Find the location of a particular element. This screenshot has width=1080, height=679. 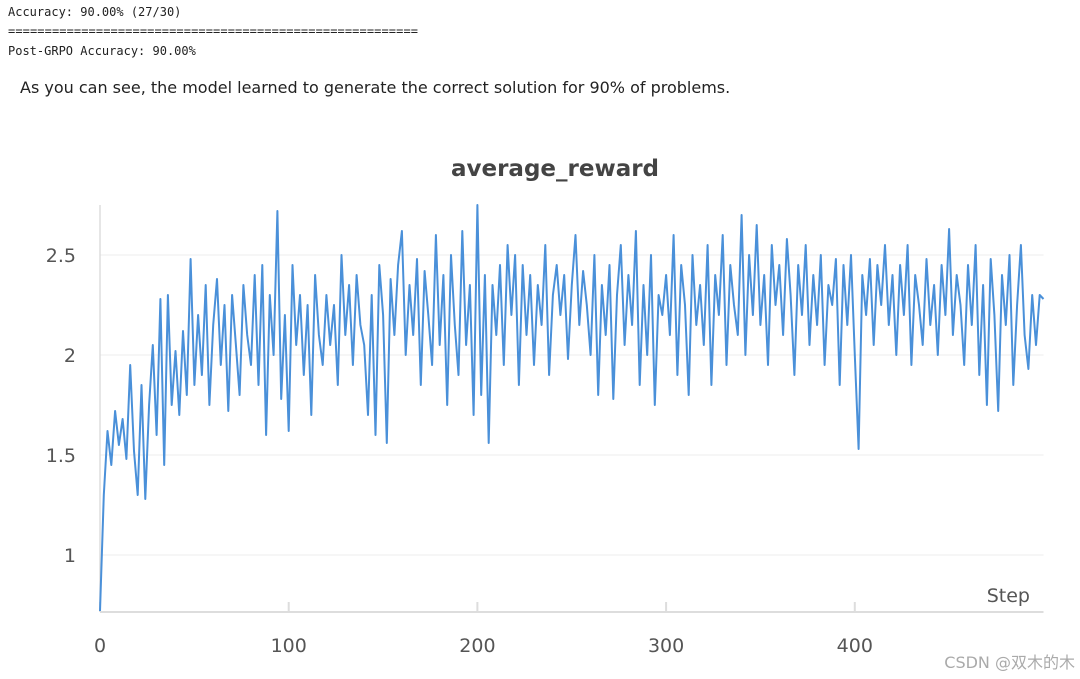

log-line: Post-GRPO Accuracy: 90.00% is located at coordinates (102, 51).